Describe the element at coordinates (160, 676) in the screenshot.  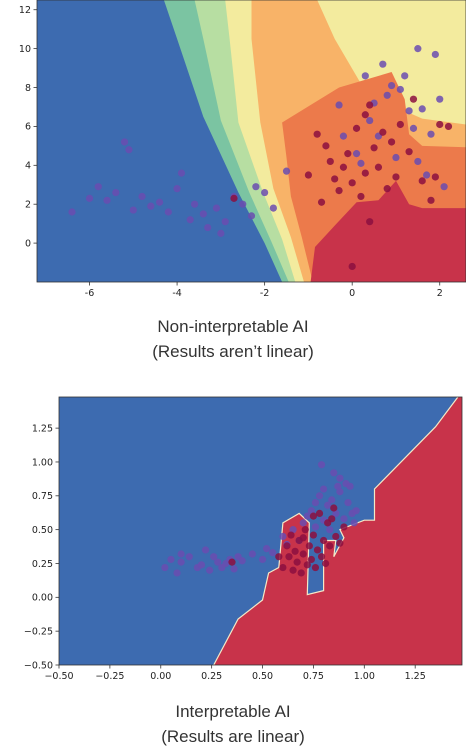
I see `x-tick-label: 0.00` at that location.